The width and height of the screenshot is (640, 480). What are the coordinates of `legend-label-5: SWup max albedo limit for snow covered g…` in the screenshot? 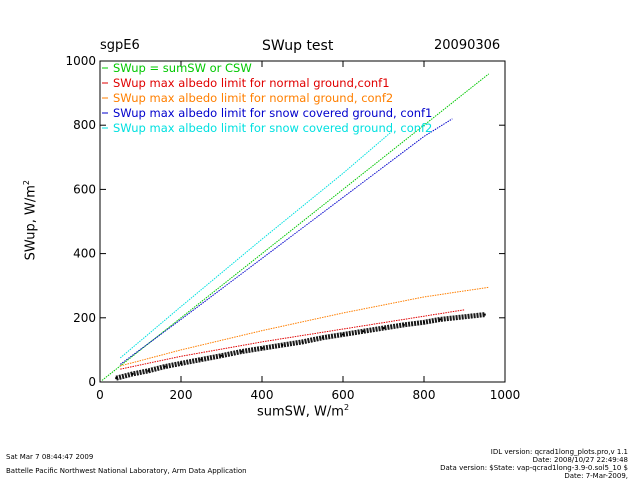 It's located at (272, 128).